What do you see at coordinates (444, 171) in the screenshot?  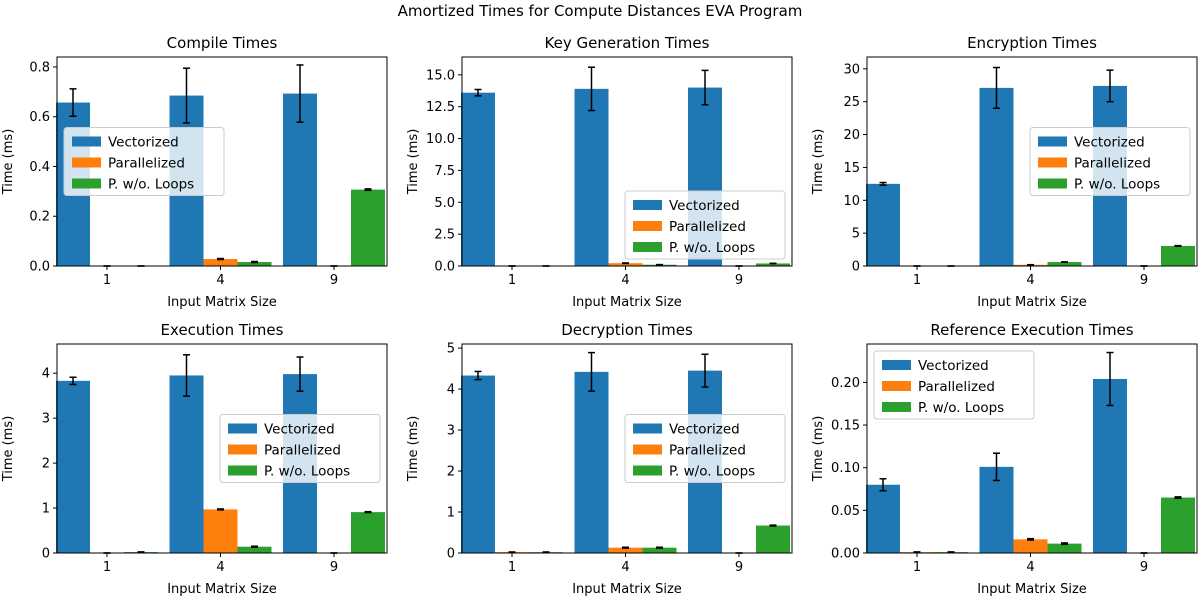 I see `y-tick-label: 7.5` at bounding box center [444, 171].